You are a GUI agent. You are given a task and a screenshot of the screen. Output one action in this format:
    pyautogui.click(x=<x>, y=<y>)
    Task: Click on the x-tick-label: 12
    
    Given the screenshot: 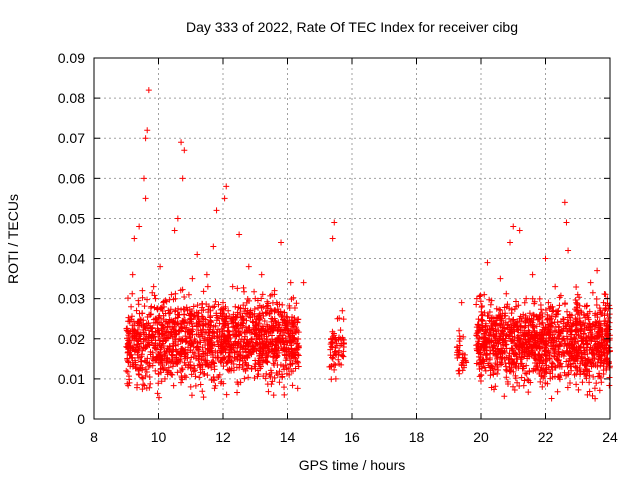 What is the action you would take?
    pyautogui.click(x=223, y=437)
    